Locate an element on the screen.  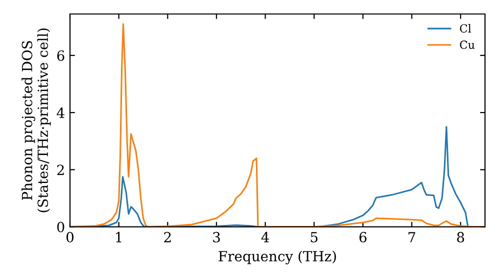
x-tick-label: 4 is located at coordinates (265, 237).